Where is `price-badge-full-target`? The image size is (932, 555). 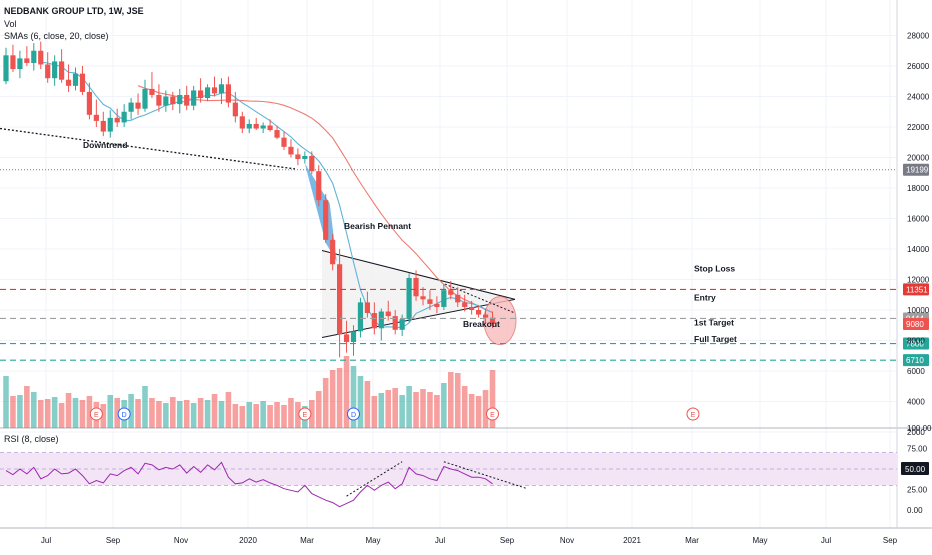
price-badge-full-target is located at coordinates (916, 360).